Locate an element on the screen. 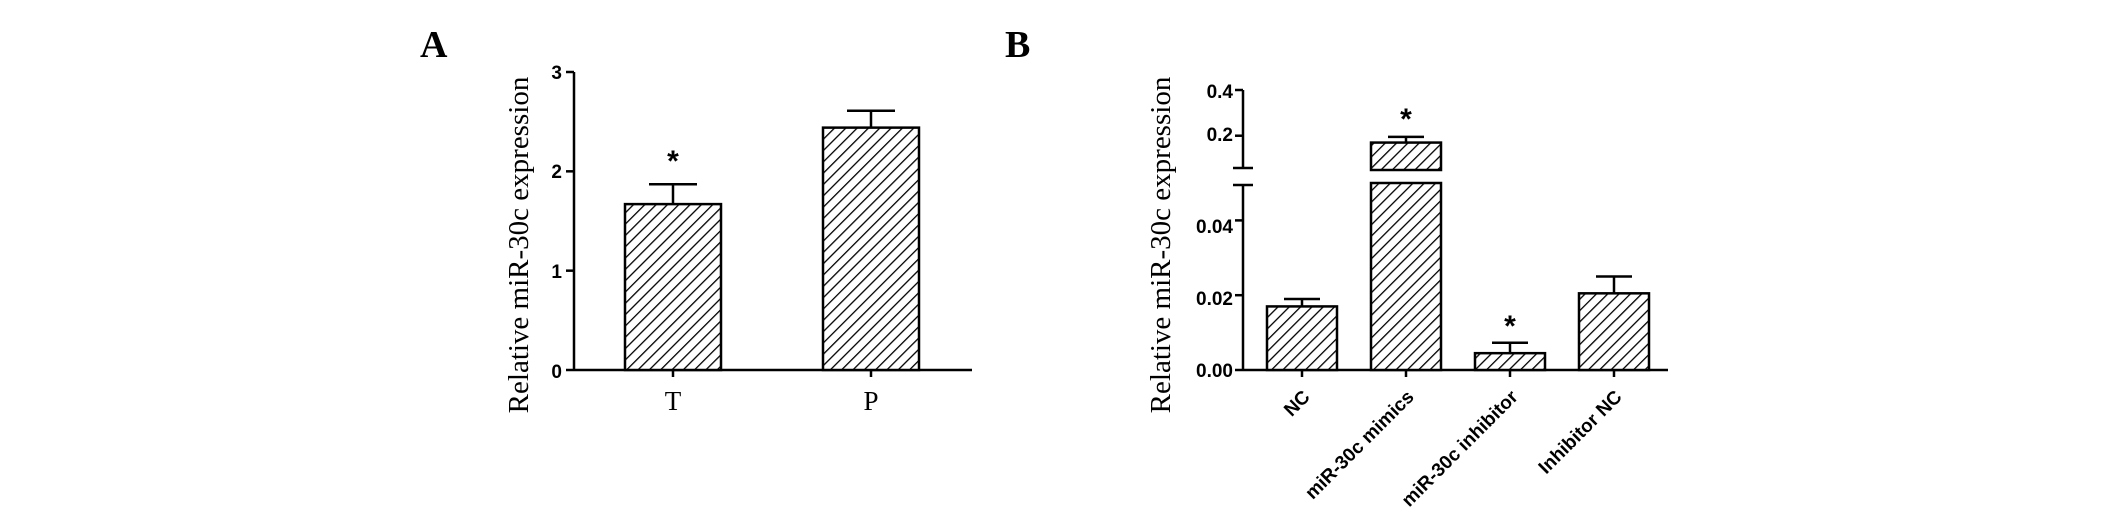  panel-b-bar-upper-segment is located at coordinates (1406, 156).